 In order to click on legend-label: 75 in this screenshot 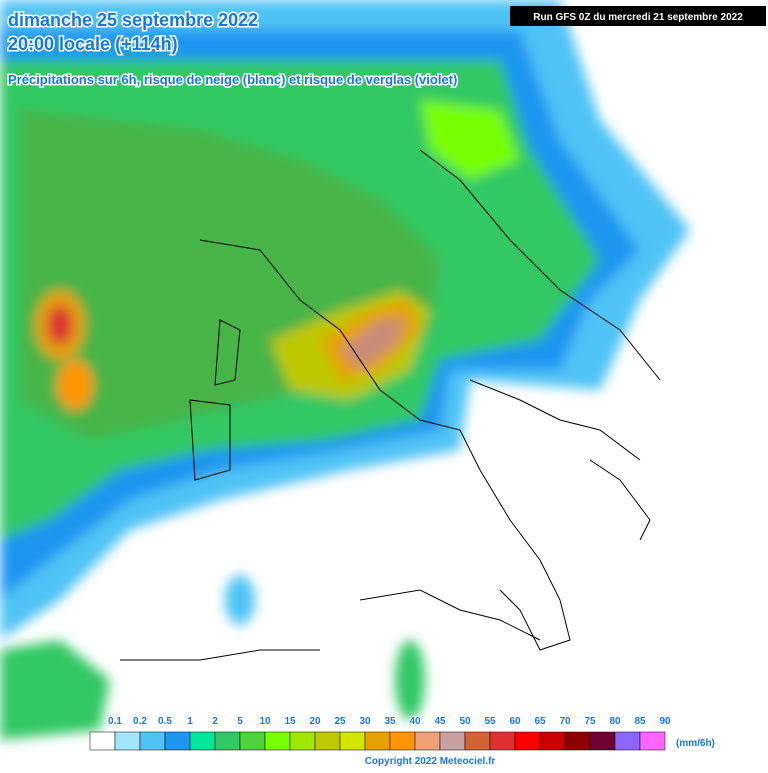, I will do `click(590, 721)`.